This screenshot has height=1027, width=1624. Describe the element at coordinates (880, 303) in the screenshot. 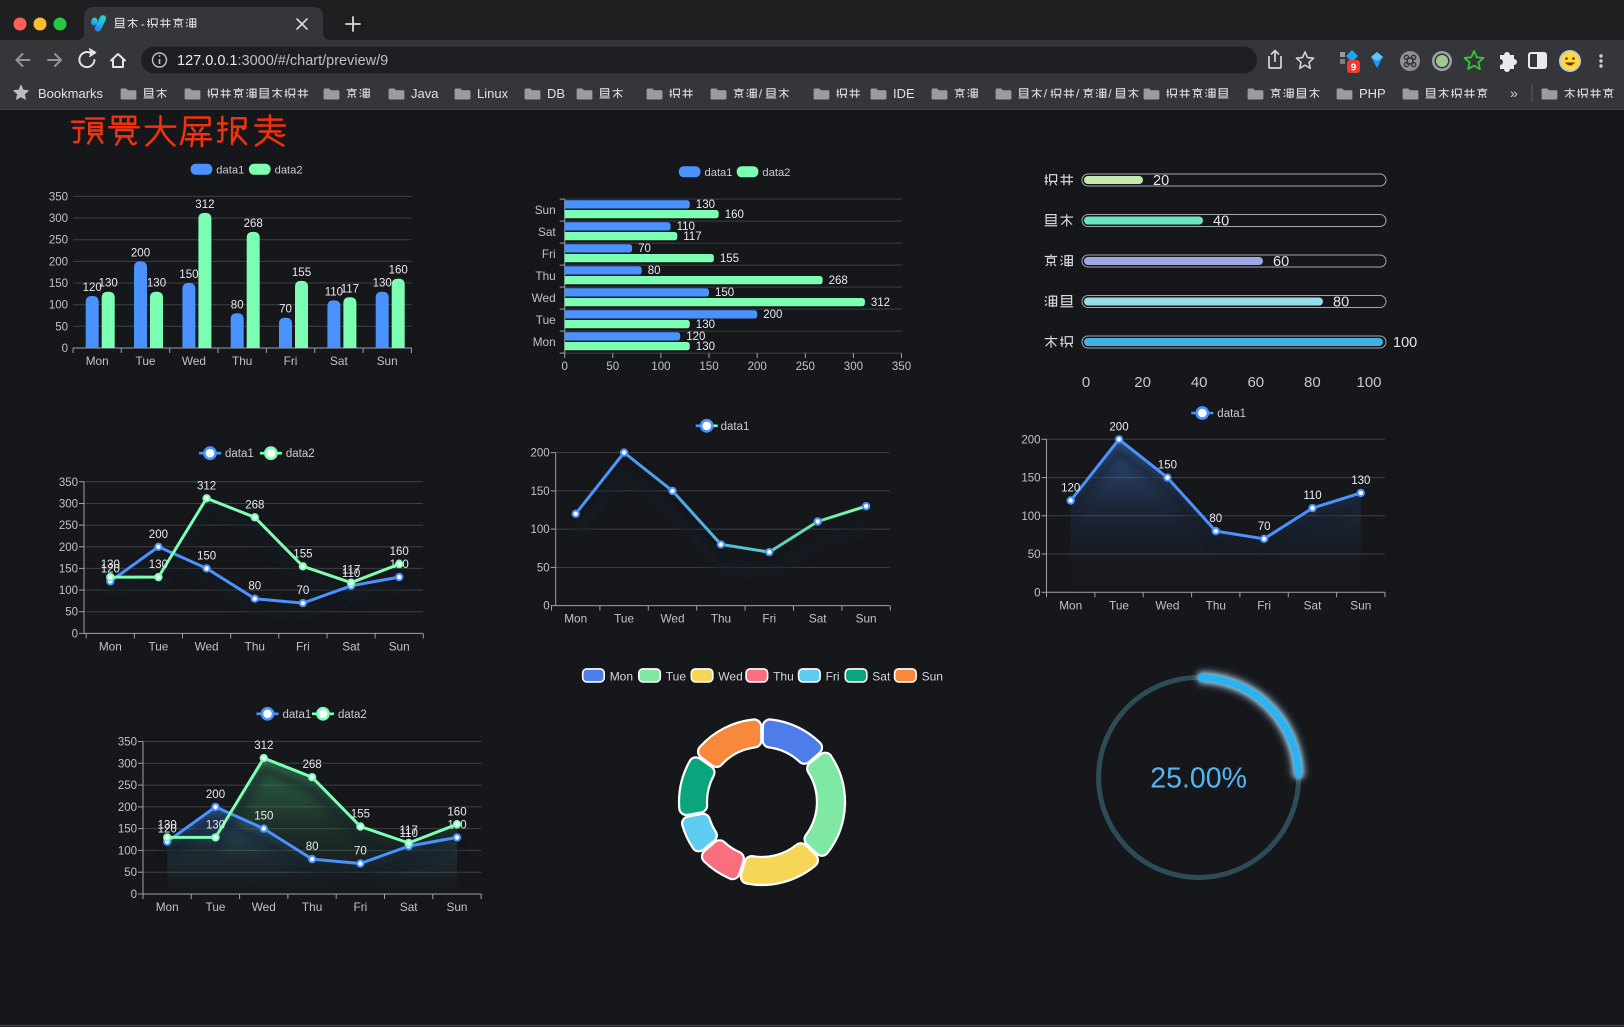

I see `svg-text: 312` at that location.